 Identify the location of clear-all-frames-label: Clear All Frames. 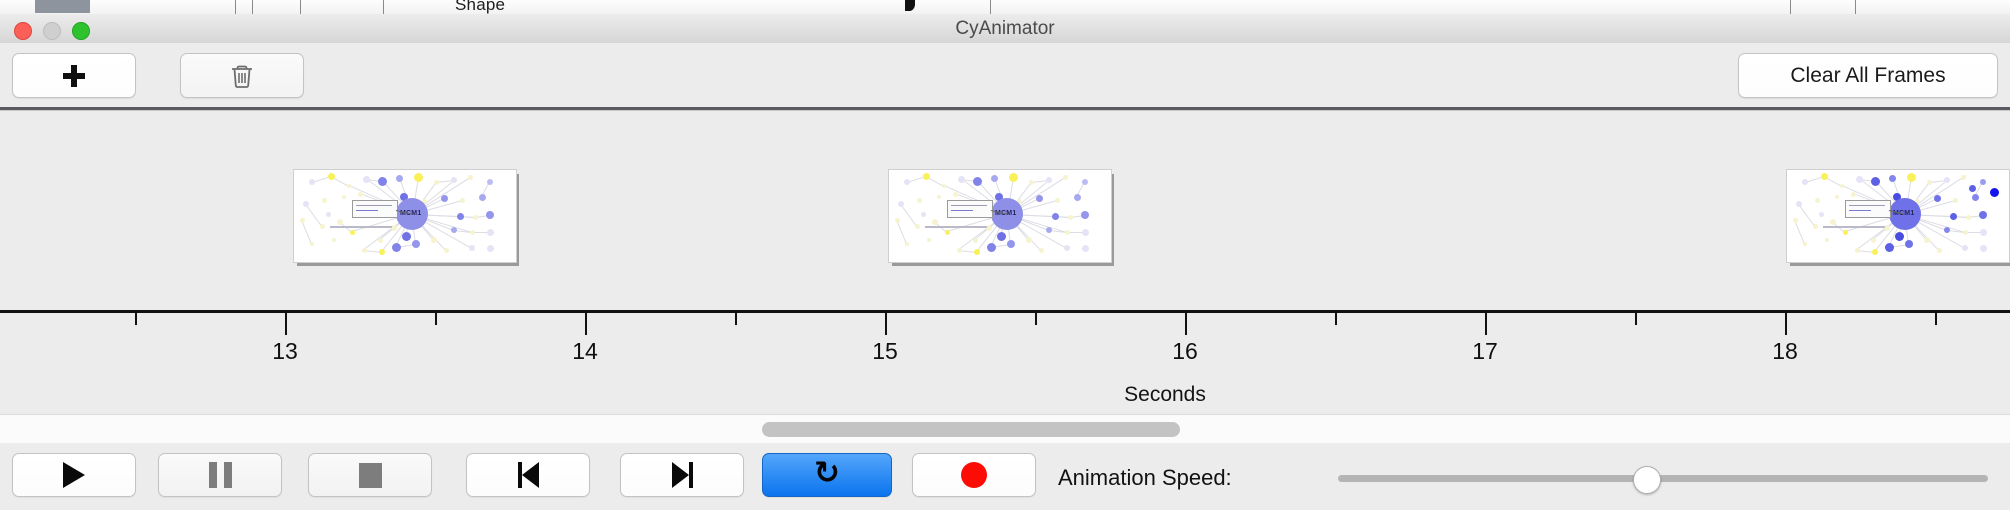
(1868, 75).